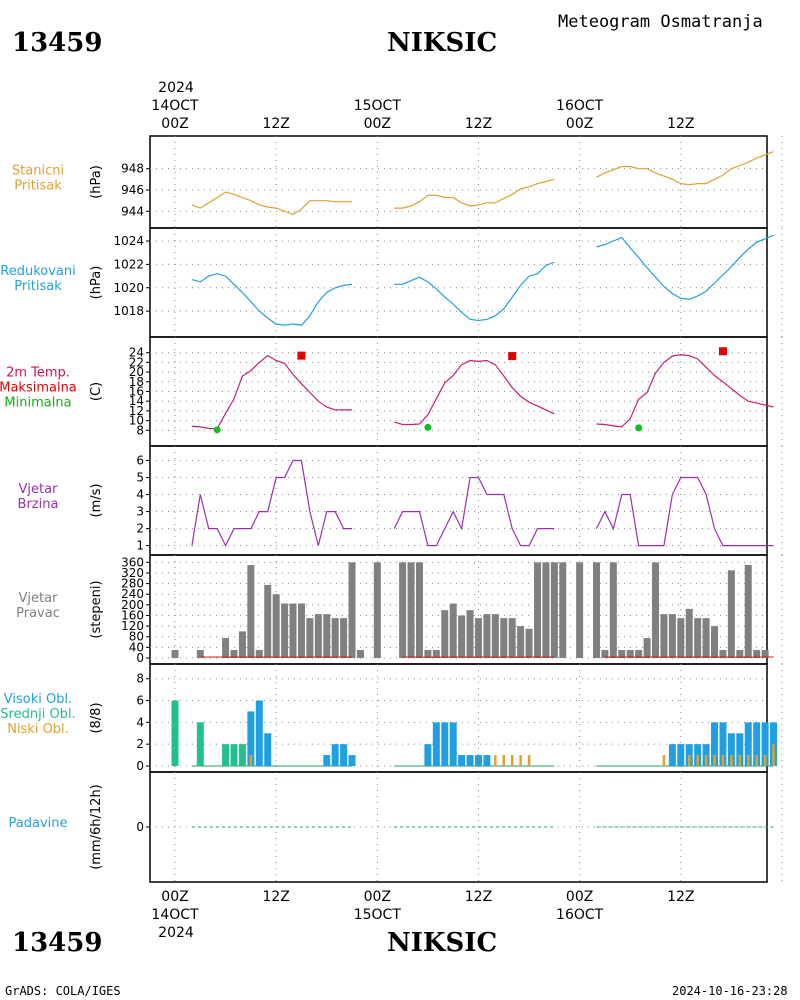 Image resolution: width=800 pixels, height=1000 pixels. I want to click on y-tick-label: 6, so click(140, 461).